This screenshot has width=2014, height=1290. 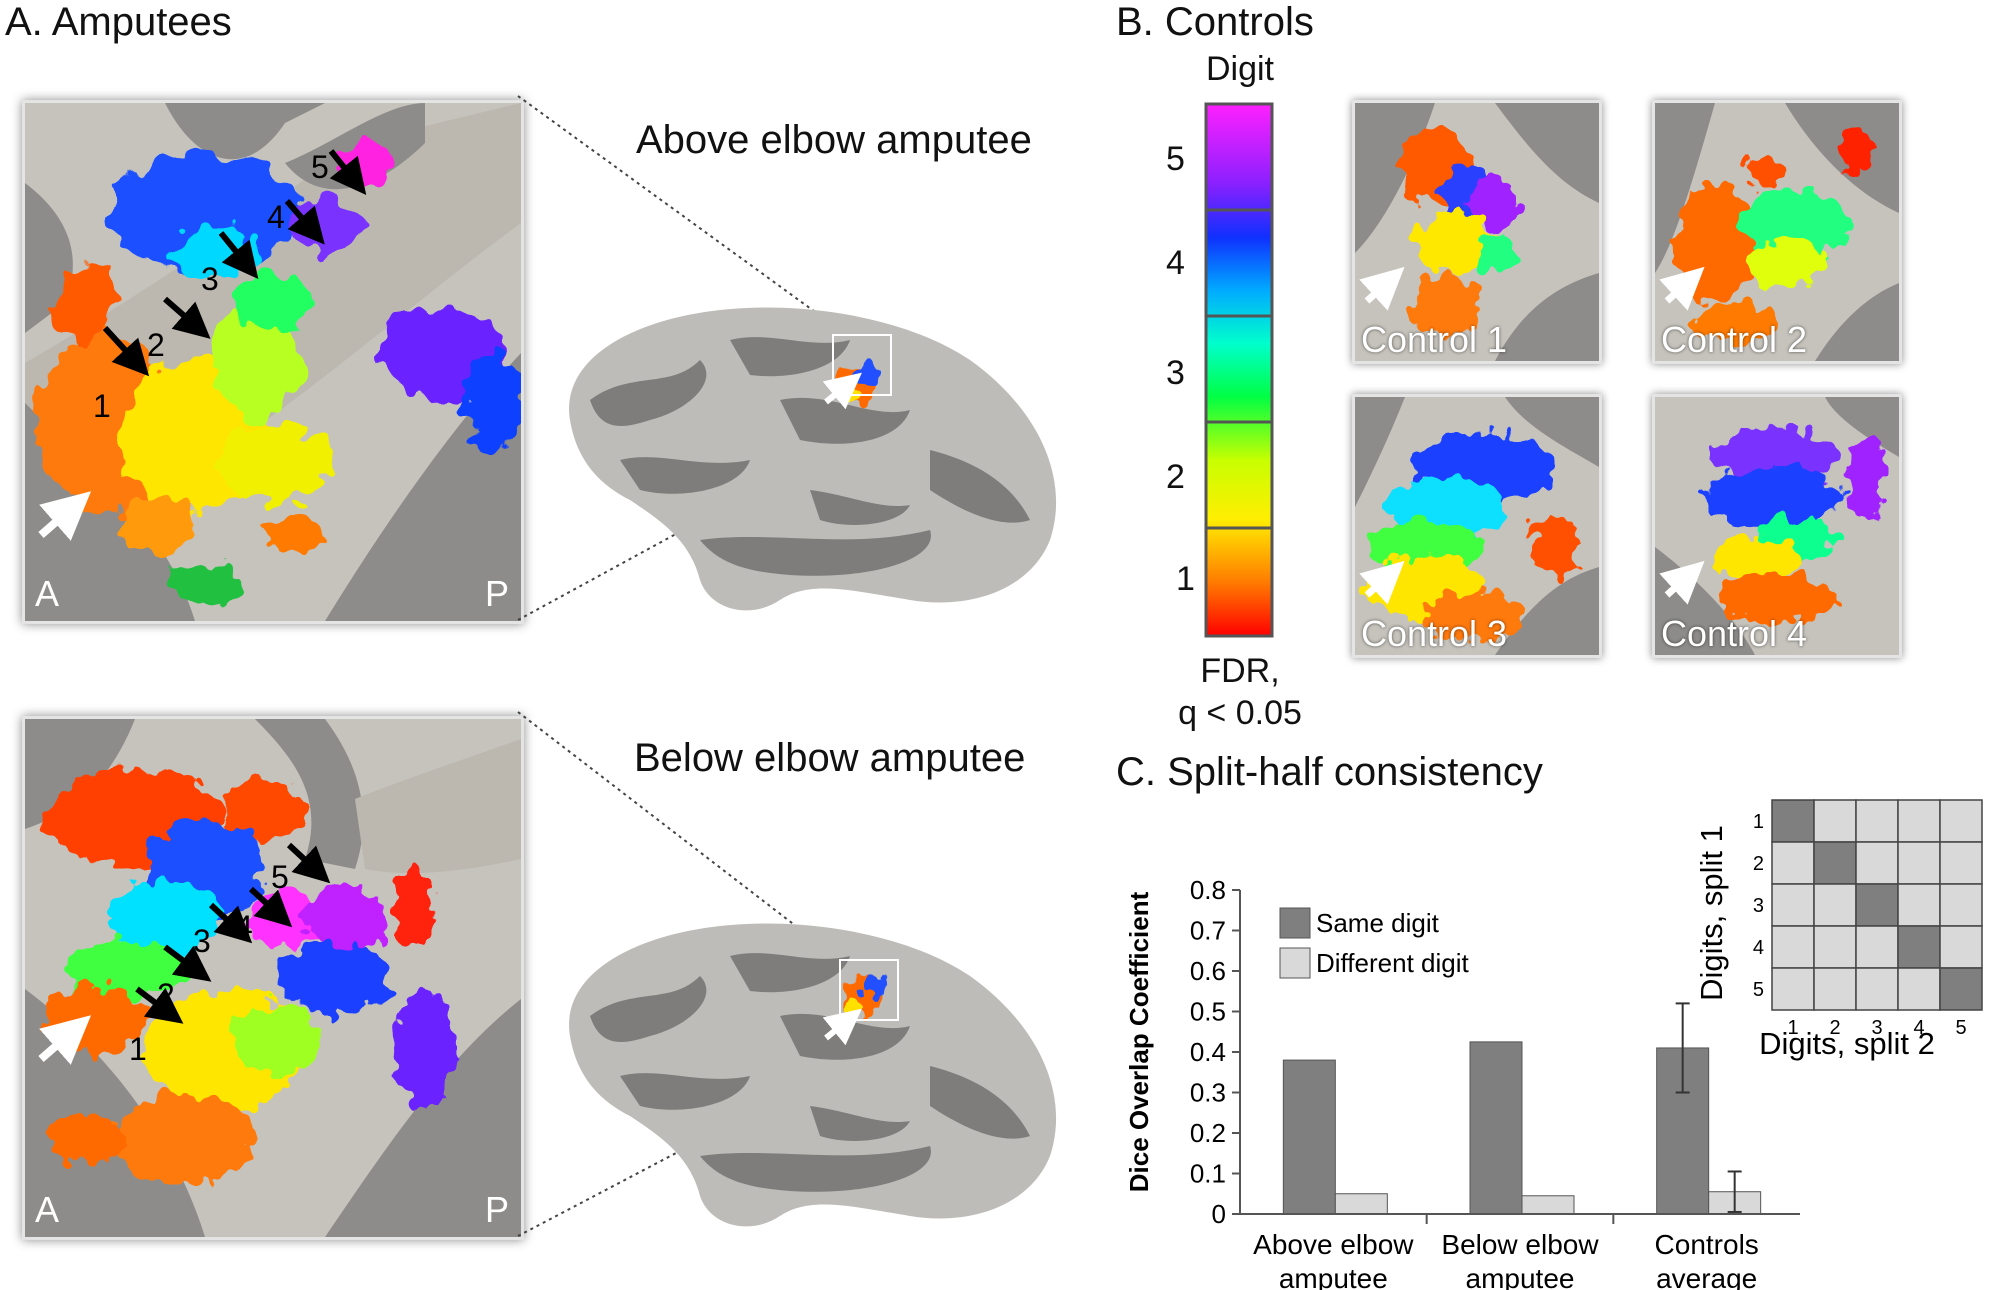 I want to click on digit-2-arrow, so click(x=187, y=963).